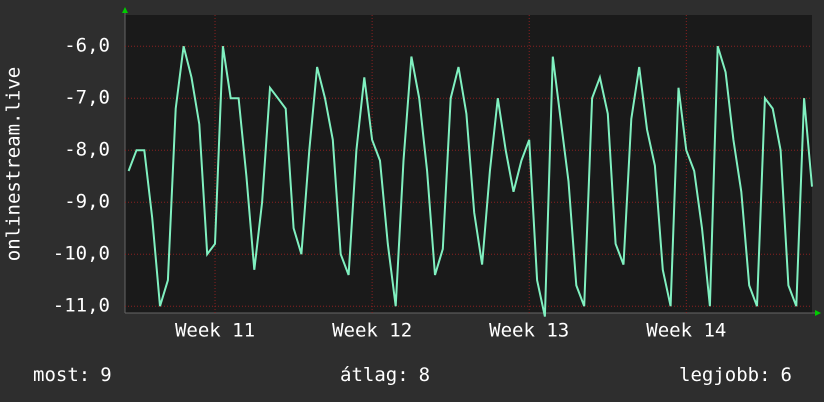  Describe the element at coordinates (105, 375) in the screenshot. I see `stat-value: 9` at that location.